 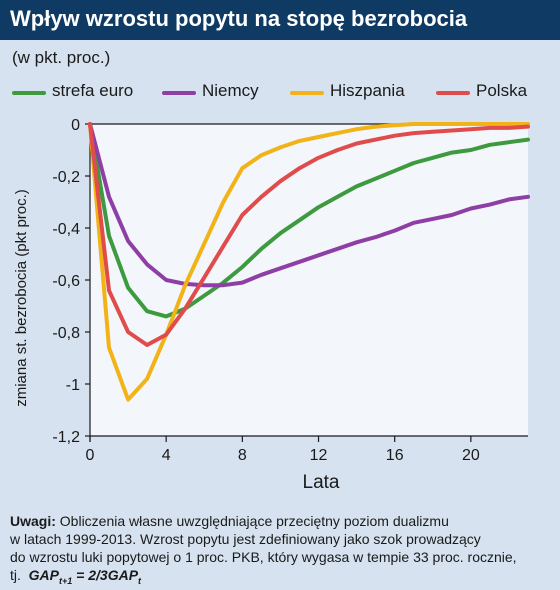 What do you see at coordinates (502, 90) in the screenshot?
I see `legend-label: Polska` at bounding box center [502, 90].